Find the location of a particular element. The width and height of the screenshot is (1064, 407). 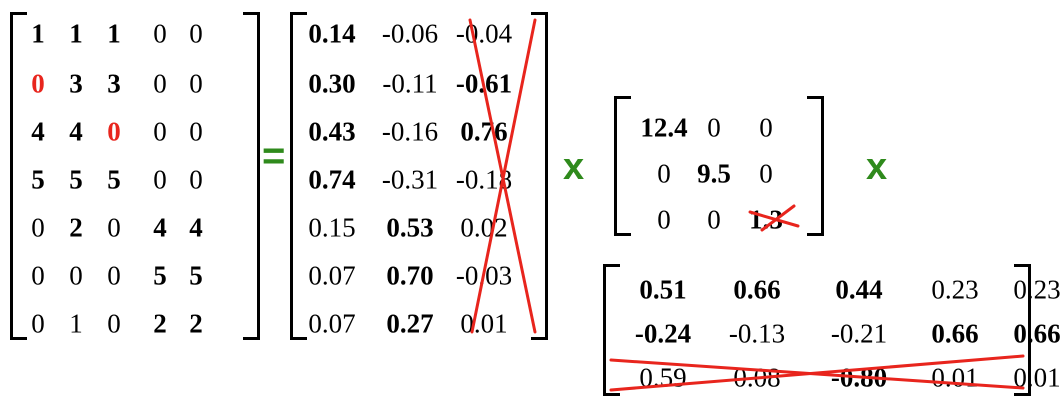

matrix-u-cell: -0.31 is located at coordinates (410, 179).